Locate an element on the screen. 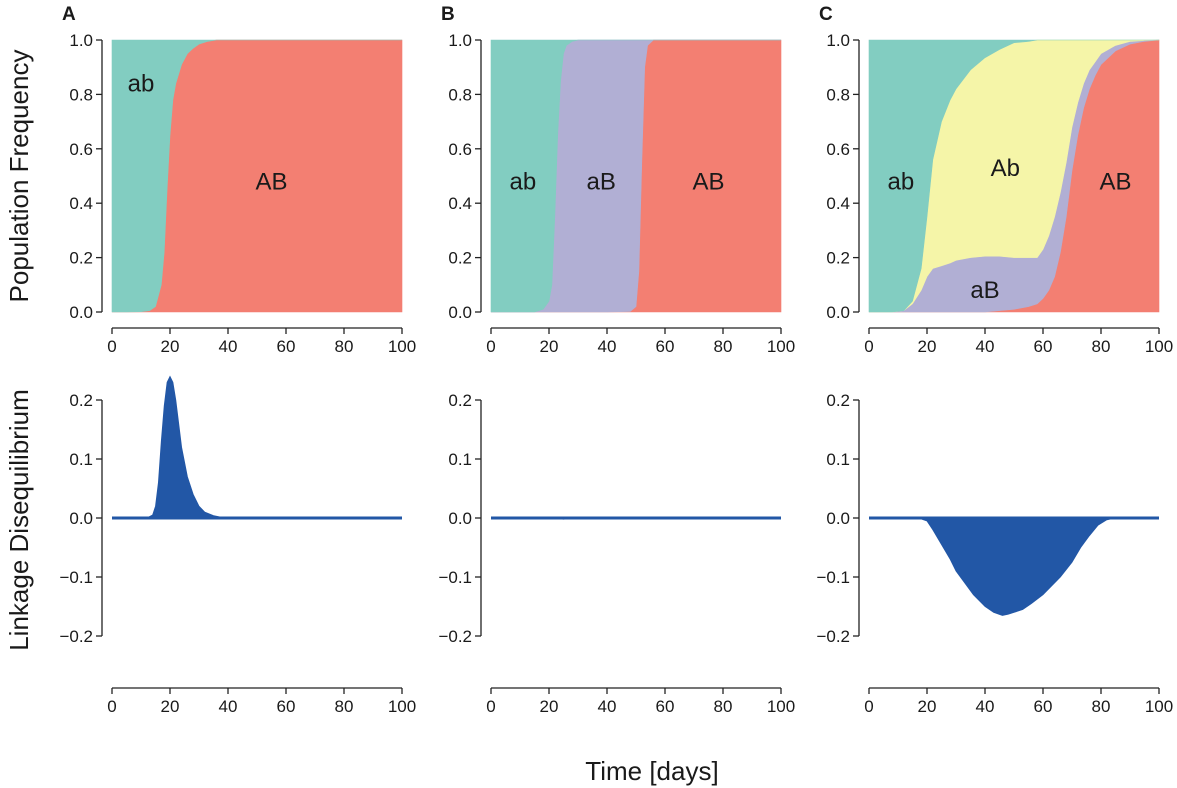 The height and width of the screenshot is (788, 1177). panel-c-ld: 0.2 0.1 0.0 −0.1 −0.2 0 20 40 60 80 100 is located at coordinates (994, 553).